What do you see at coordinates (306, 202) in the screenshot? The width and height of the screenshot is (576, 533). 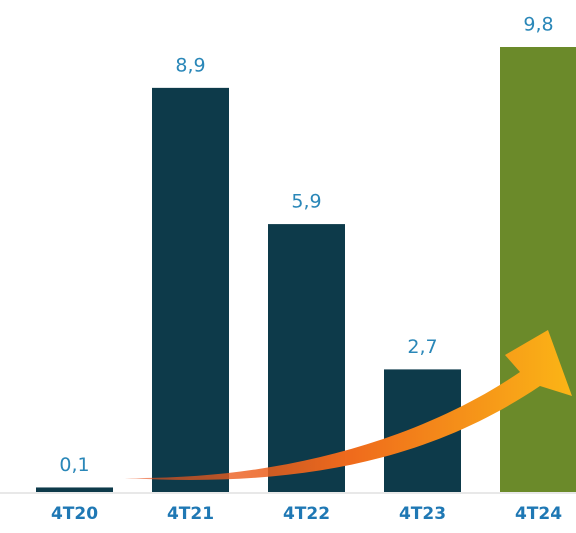 I see `value-label: 5,9` at bounding box center [306, 202].